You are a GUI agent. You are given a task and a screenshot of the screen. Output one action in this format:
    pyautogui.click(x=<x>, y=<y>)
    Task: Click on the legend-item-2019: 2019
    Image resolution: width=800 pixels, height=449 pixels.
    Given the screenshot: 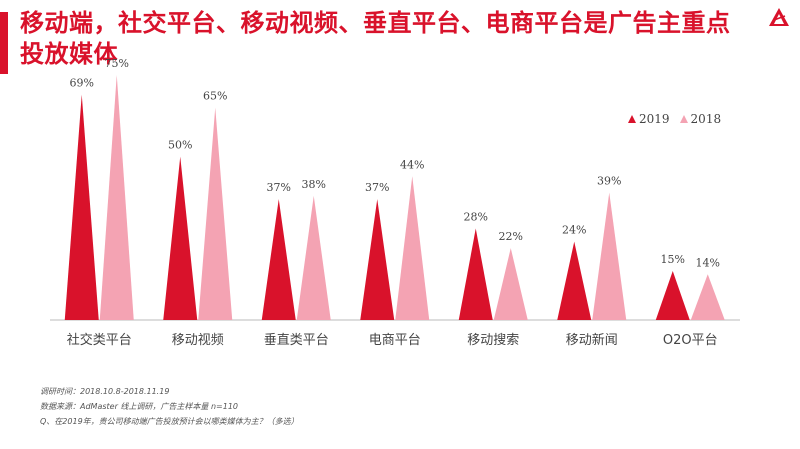 What is the action you would take?
    pyautogui.click(x=649, y=119)
    